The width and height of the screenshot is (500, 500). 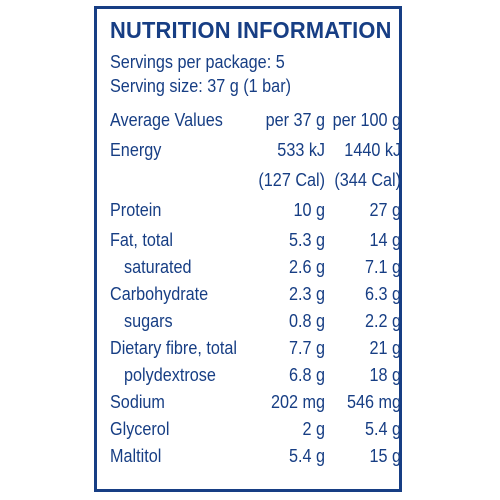 I want to click on row-label: Energy, so click(x=136, y=150).